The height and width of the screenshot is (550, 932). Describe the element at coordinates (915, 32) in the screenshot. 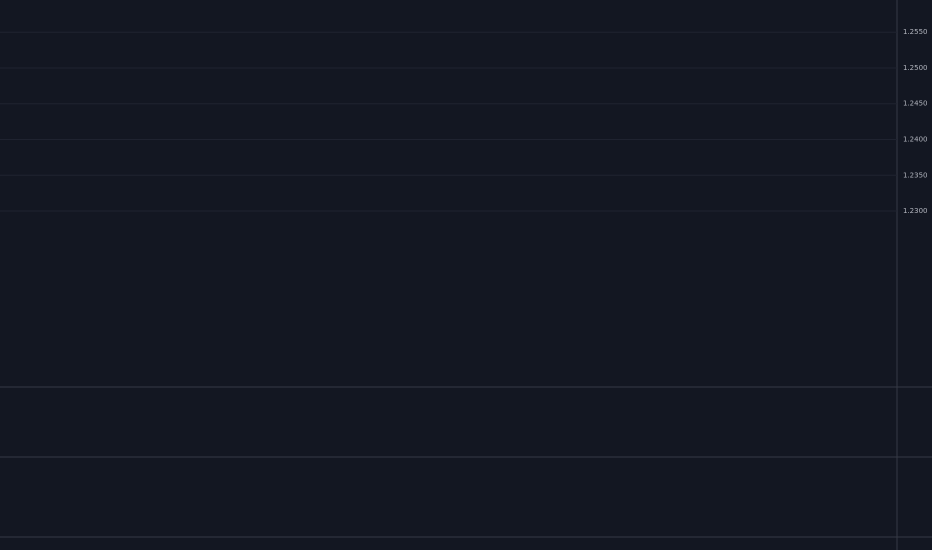

I see `y-tick-label: 1.2550` at that location.